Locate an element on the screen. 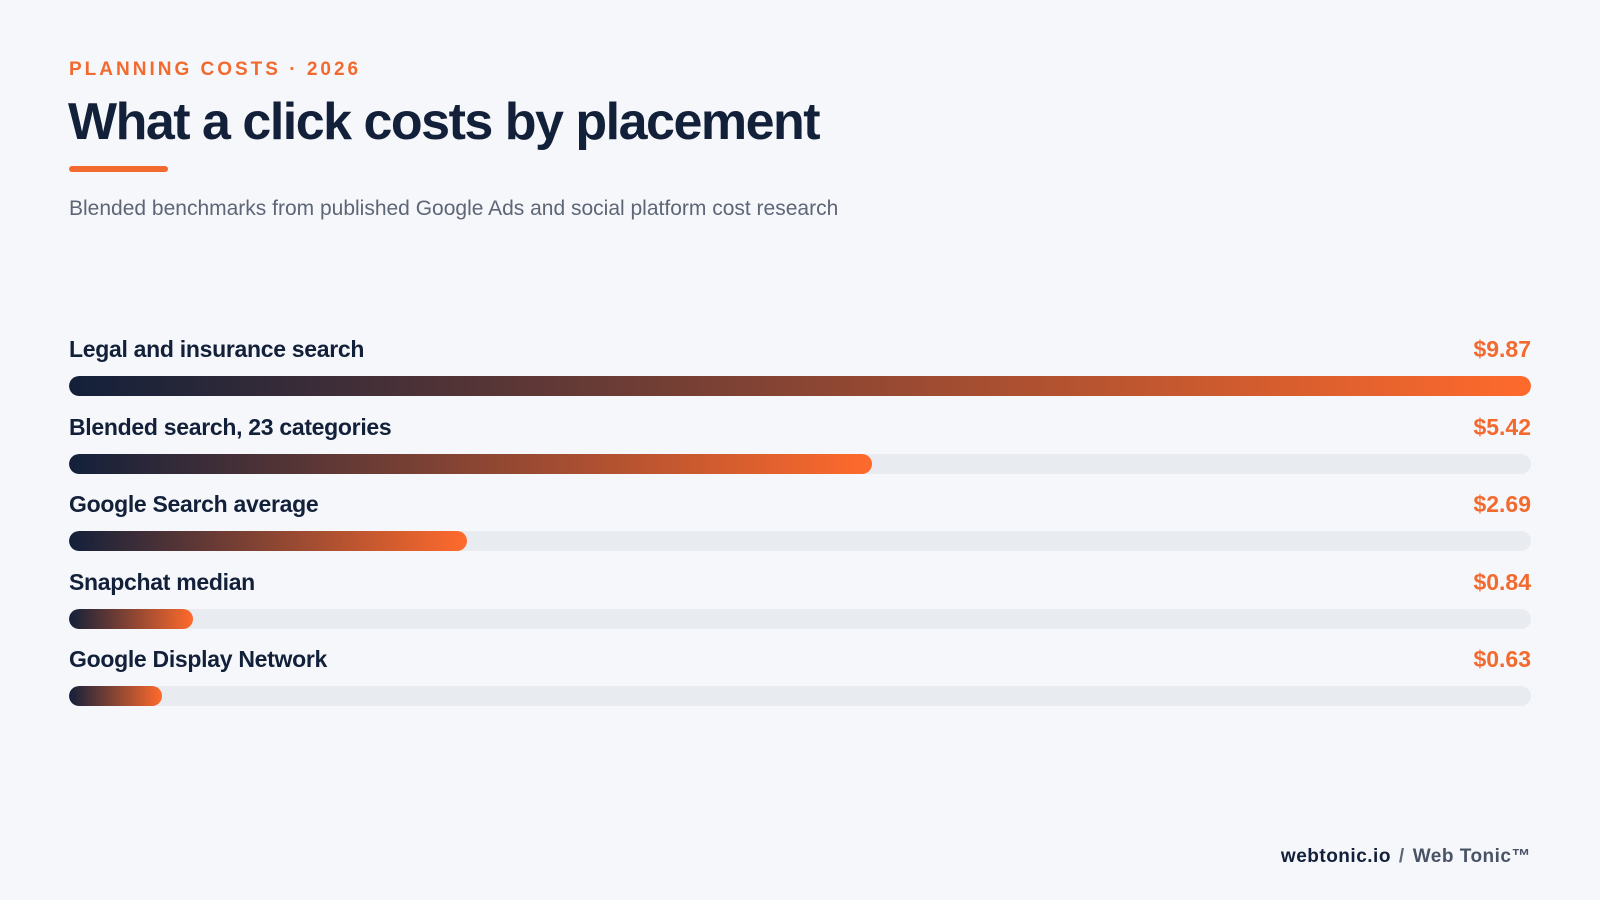 The height and width of the screenshot is (900, 1600). bar-row: Google Search average $2.69 is located at coordinates (800, 530).